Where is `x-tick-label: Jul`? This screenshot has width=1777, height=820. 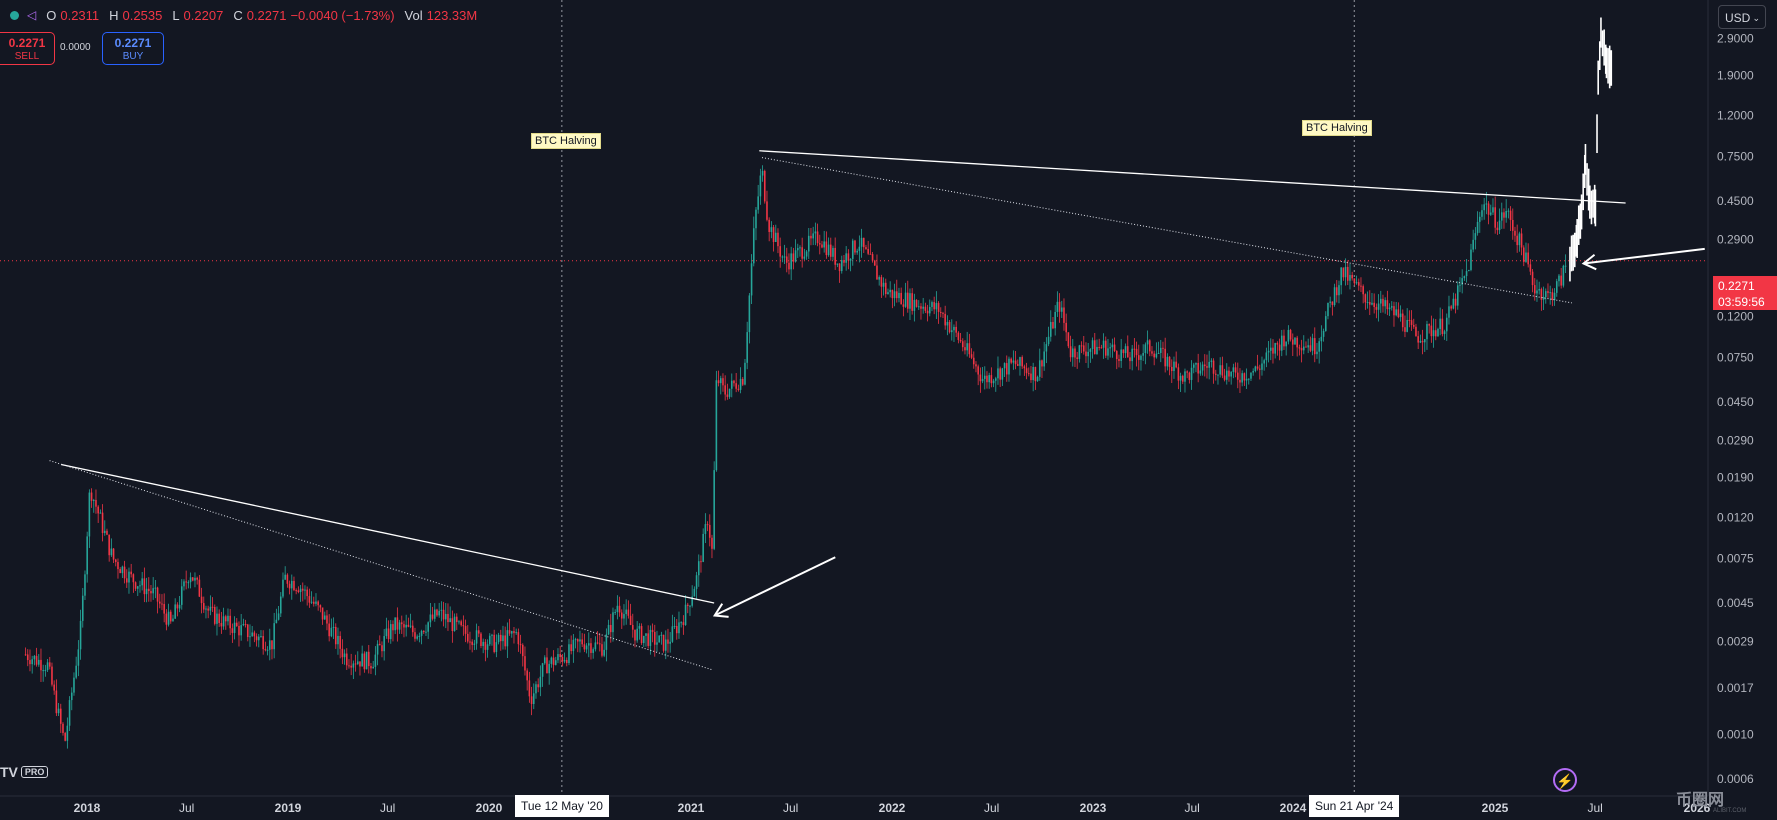 x-tick-label: Jul is located at coordinates (186, 808).